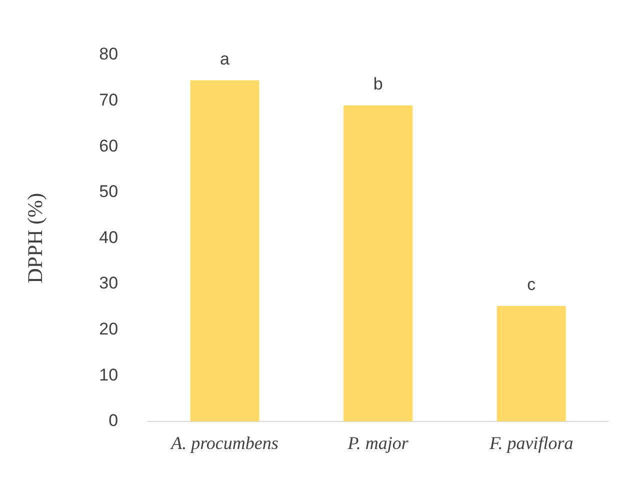 The width and height of the screenshot is (618, 482). I want to click on y-tick-label: 40, so click(108, 237).